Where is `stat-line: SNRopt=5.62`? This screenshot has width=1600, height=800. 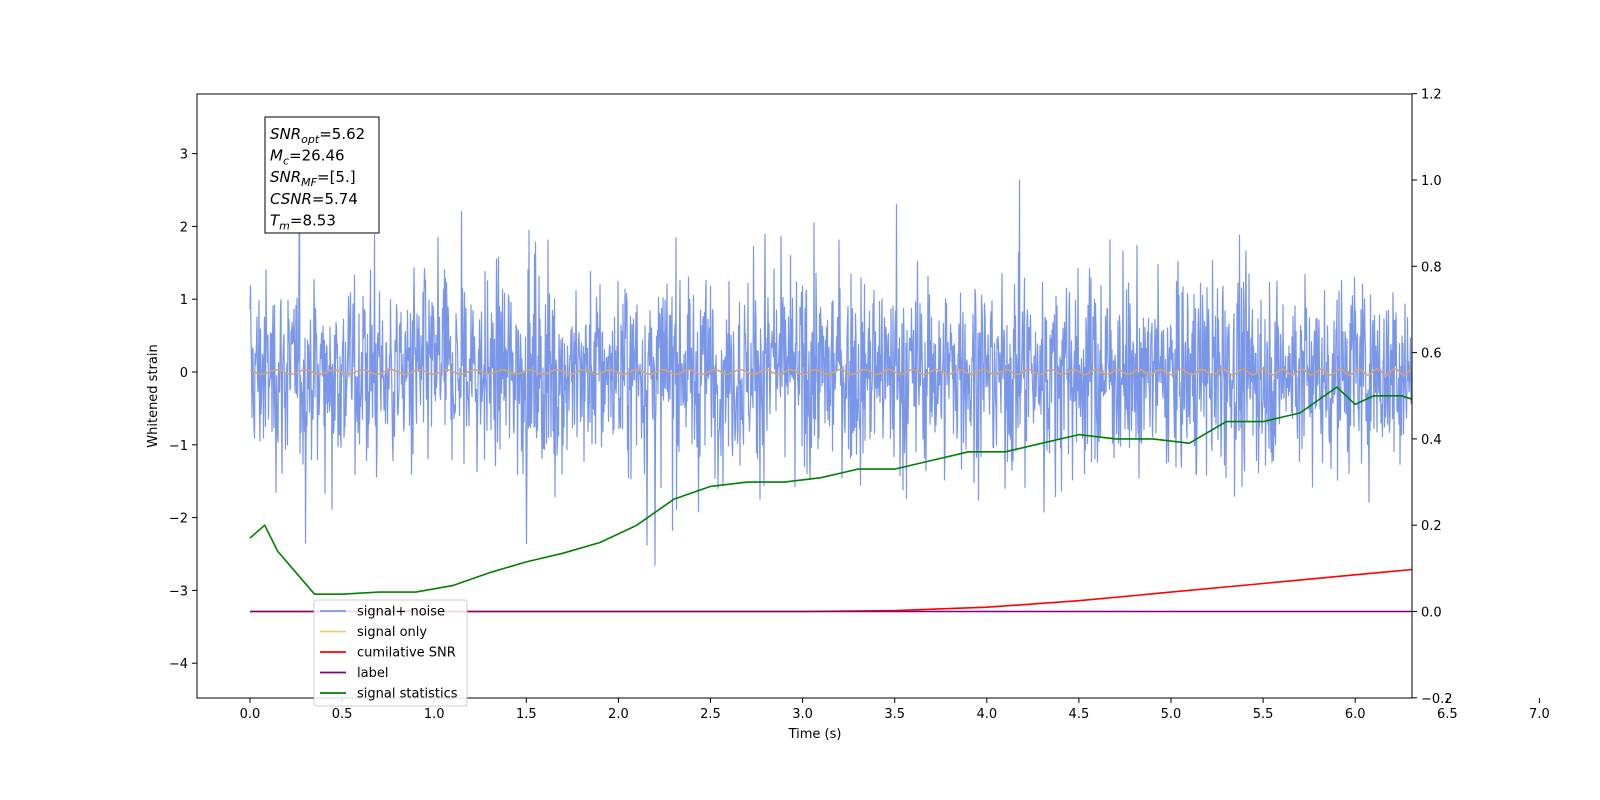
stat-line: SNRopt=5.62 is located at coordinates (317, 135).